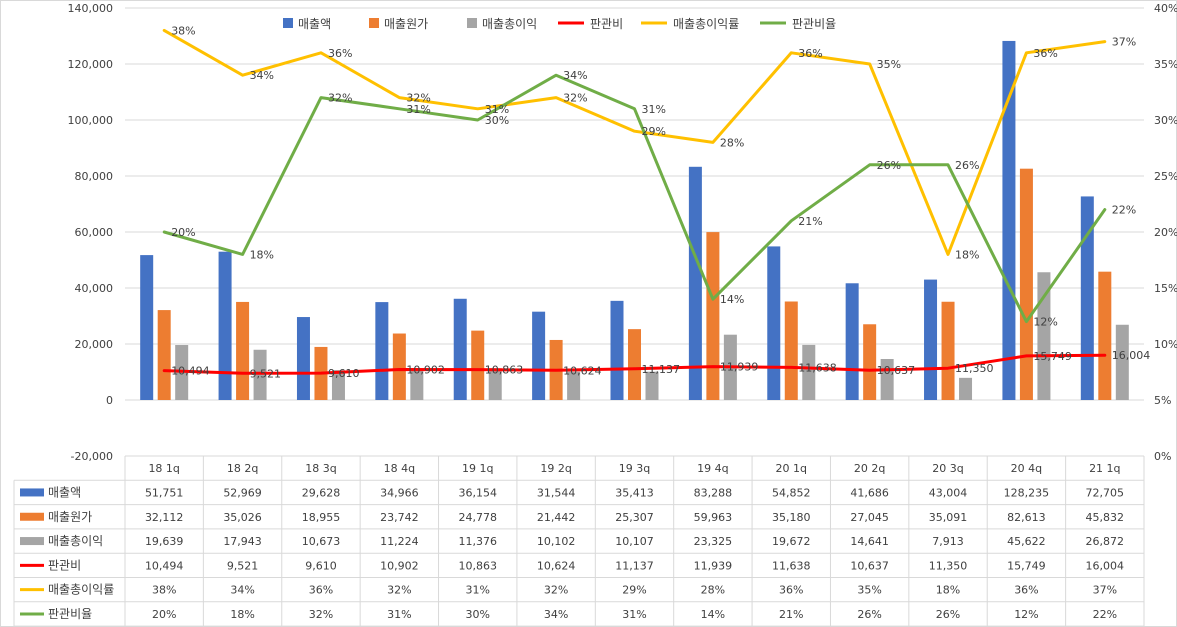  Describe the element at coordinates (869, 541) in the screenshot. I see `table-cell: 14,641` at that location.